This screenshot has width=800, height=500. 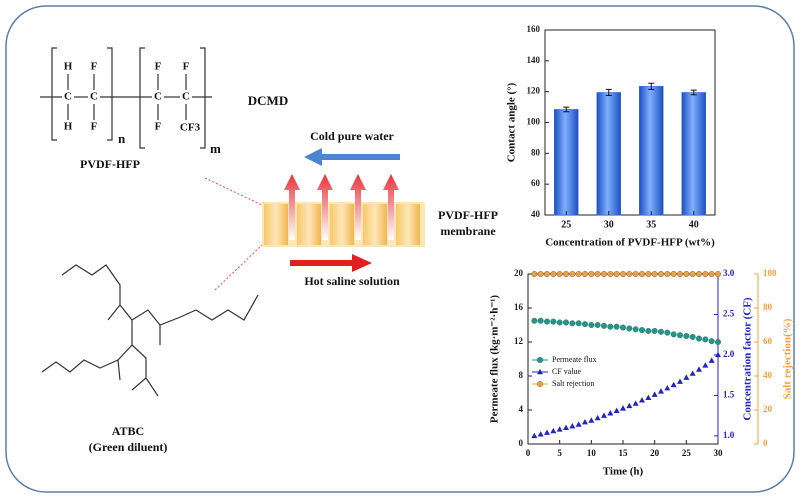 I want to click on atoms: H F F F C C C C H F F CF3 n m PVDF-HFP, so click(x=142, y=116).